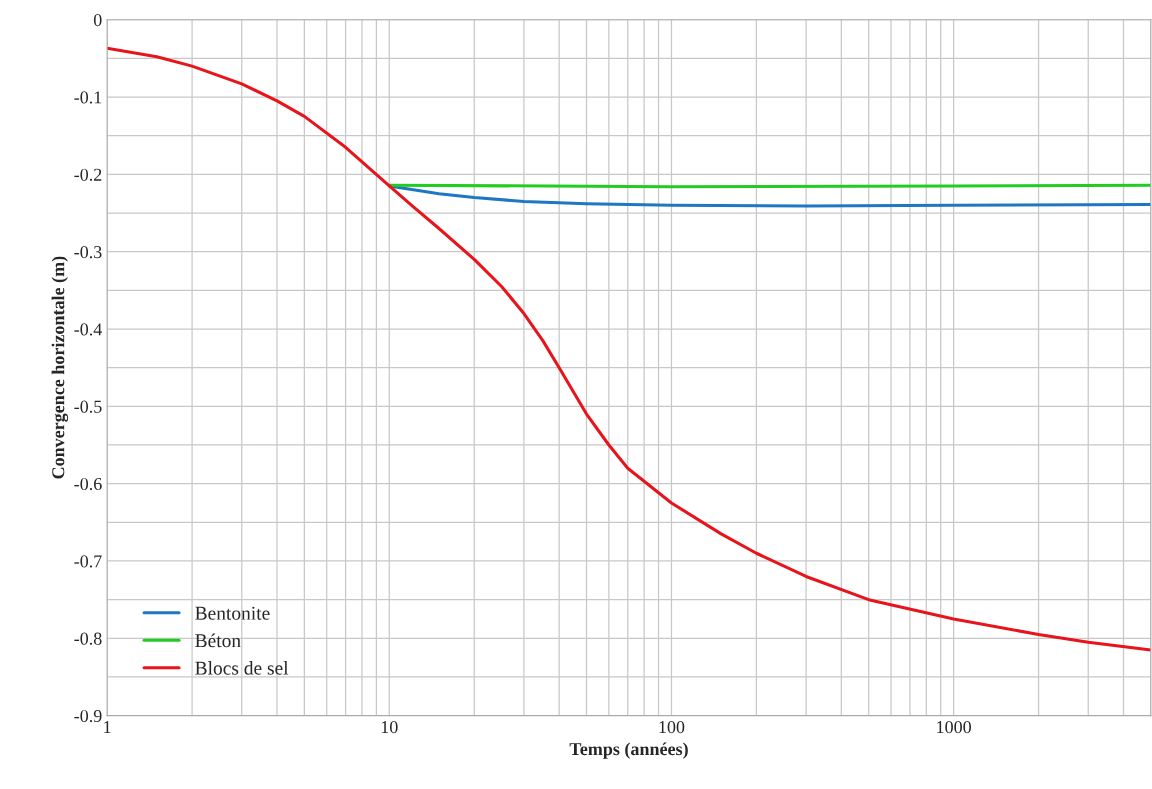  Describe the element at coordinates (60, 367) in the screenshot. I see `y-axis-title: Convergence horizontale (m)` at that location.